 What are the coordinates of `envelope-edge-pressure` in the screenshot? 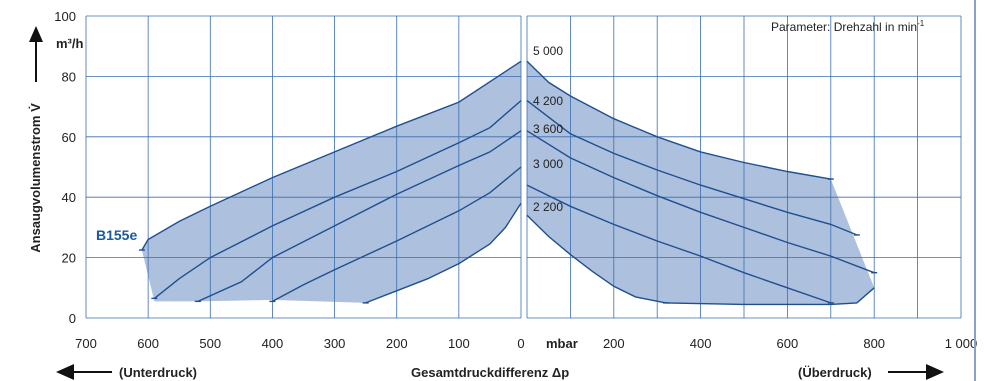 It's located at (770, 296).